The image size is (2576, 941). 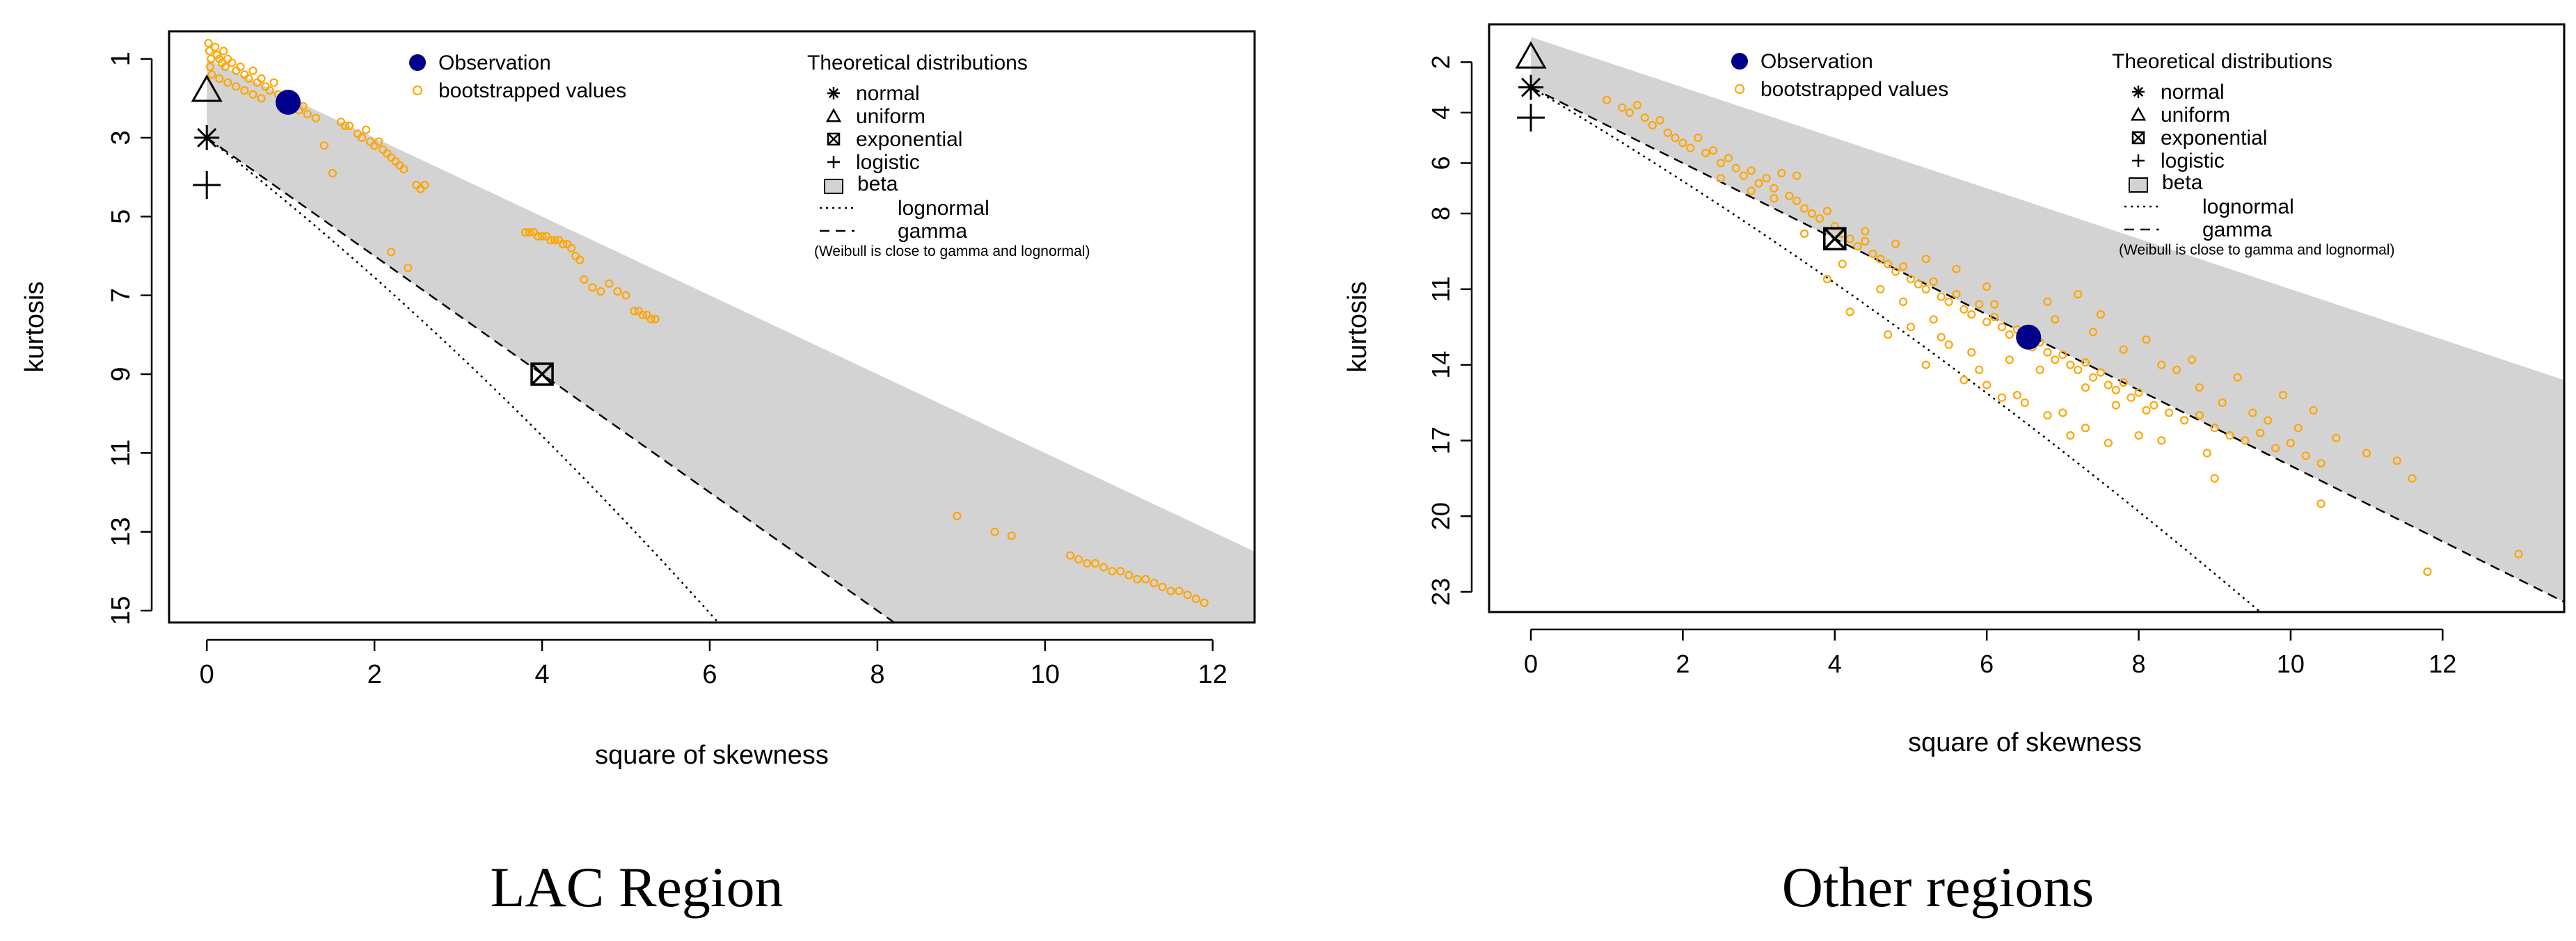 I want to click on other-legend-normal-label: normal, so click(x=2193, y=92).